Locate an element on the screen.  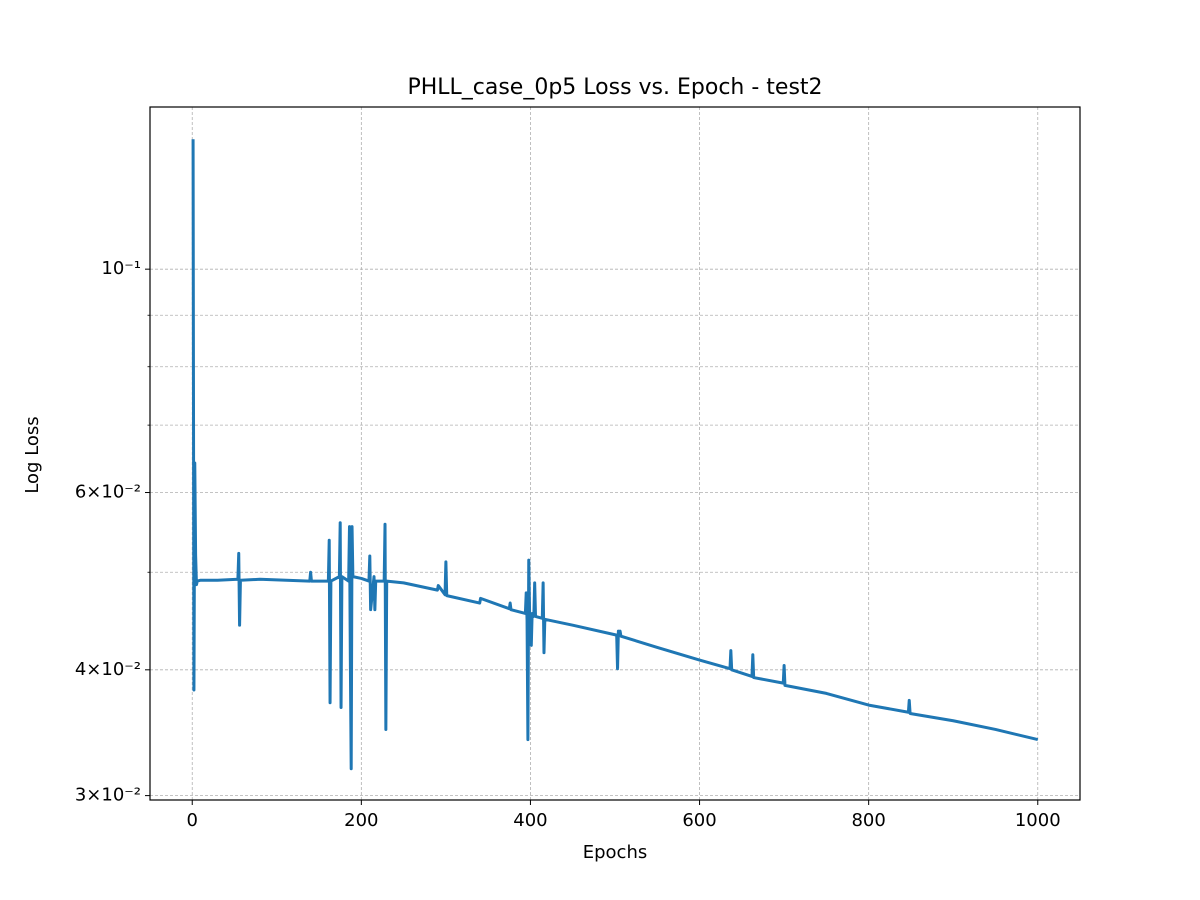
chart-title: PHLL_case_0p5 Loss vs. Epoch - test2 is located at coordinates (614, 87).